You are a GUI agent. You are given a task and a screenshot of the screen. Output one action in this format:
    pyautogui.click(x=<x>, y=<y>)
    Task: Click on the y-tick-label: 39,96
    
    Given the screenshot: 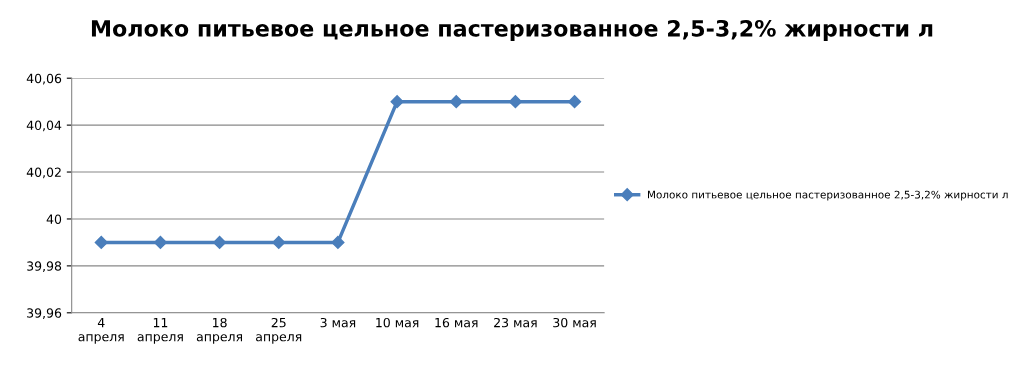 What is the action you would take?
    pyautogui.click(x=44, y=313)
    